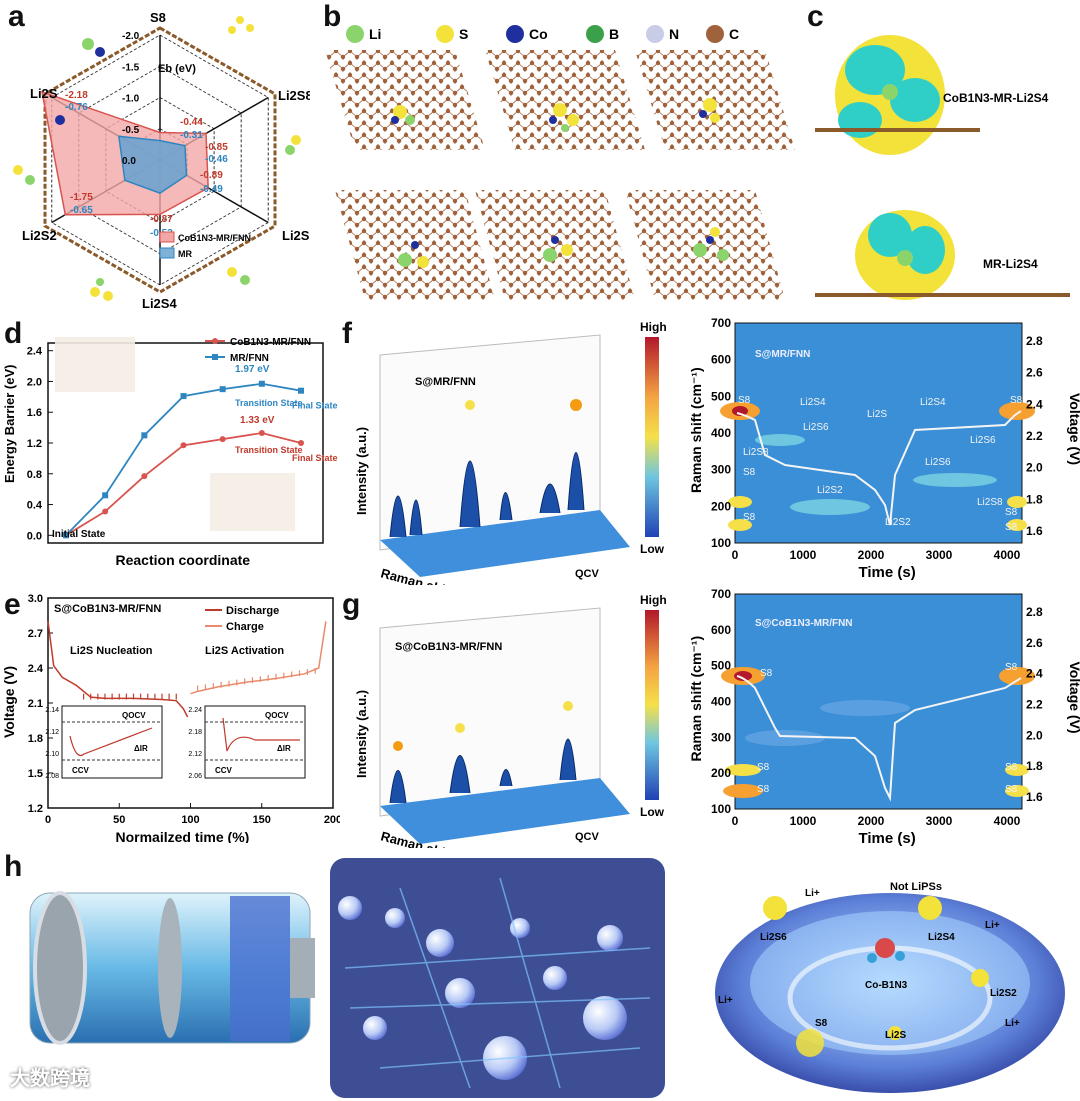 Image resolution: width=1080 pixels, height=1101 pixels. Describe the element at coordinates (505, 772) in the screenshot. I see `raman-3d-bottom-surface` at that location.